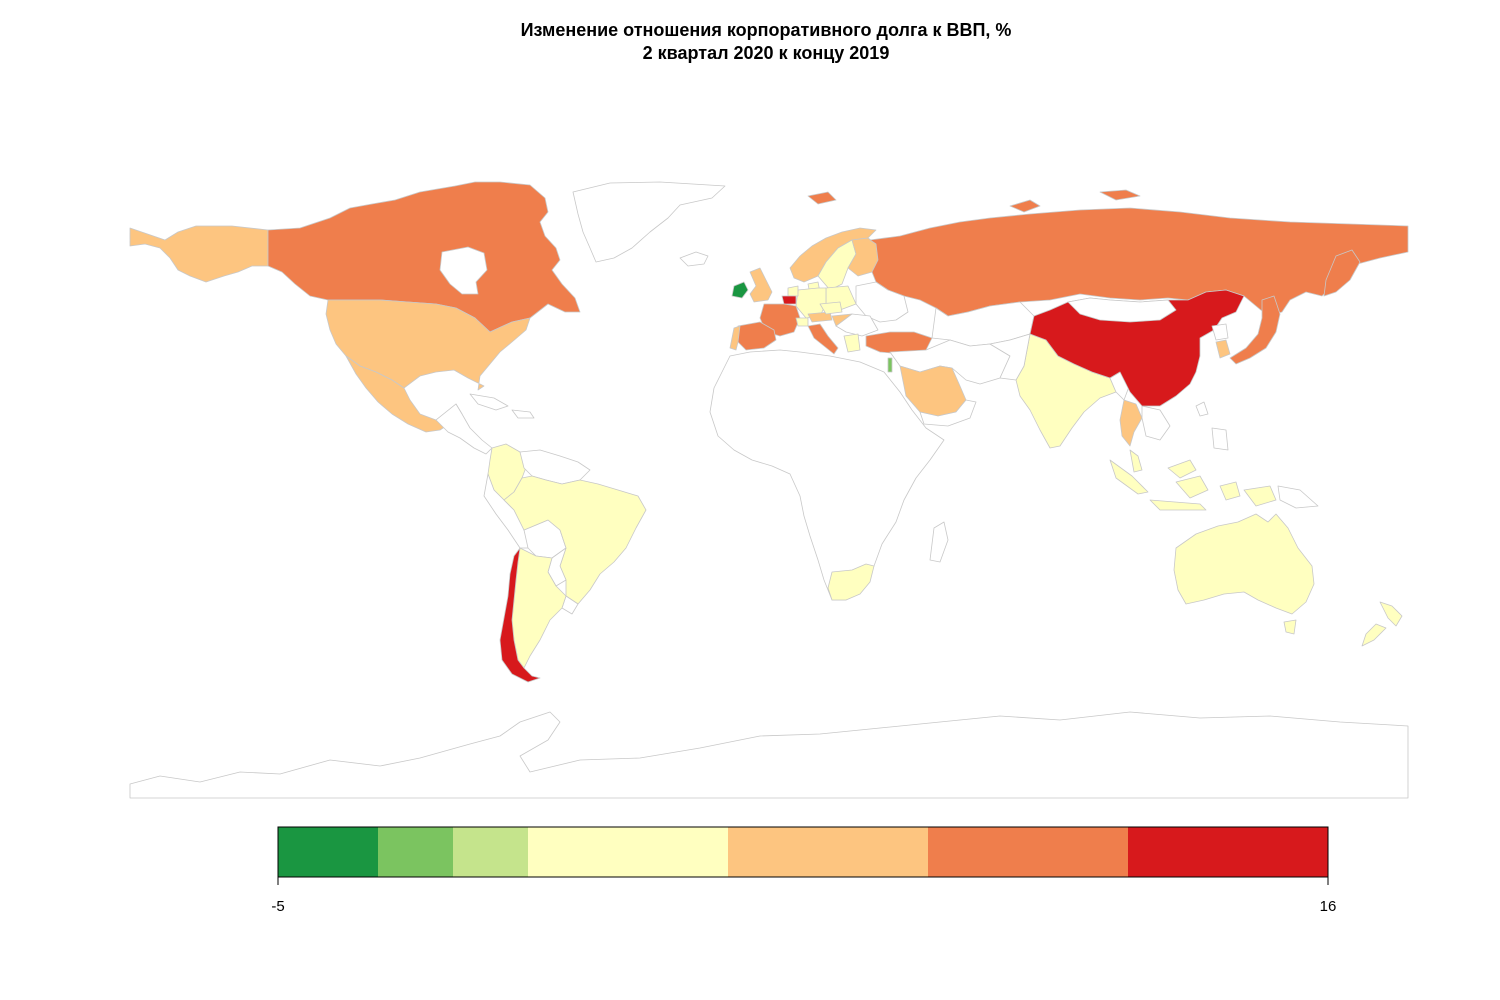  I want to click on region-eastern-europe, so click(882, 302).